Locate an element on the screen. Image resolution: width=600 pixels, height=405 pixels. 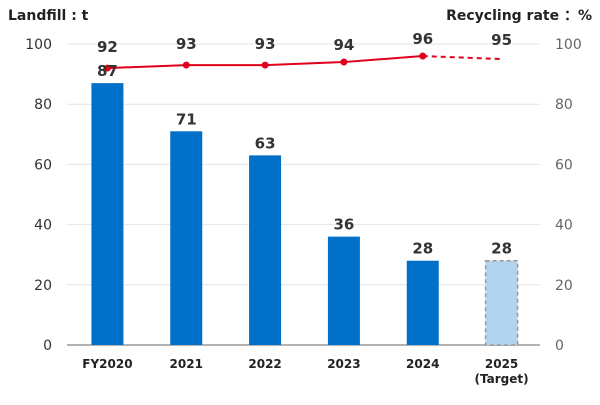
right-tick-label: 40 is located at coordinates (564, 226).